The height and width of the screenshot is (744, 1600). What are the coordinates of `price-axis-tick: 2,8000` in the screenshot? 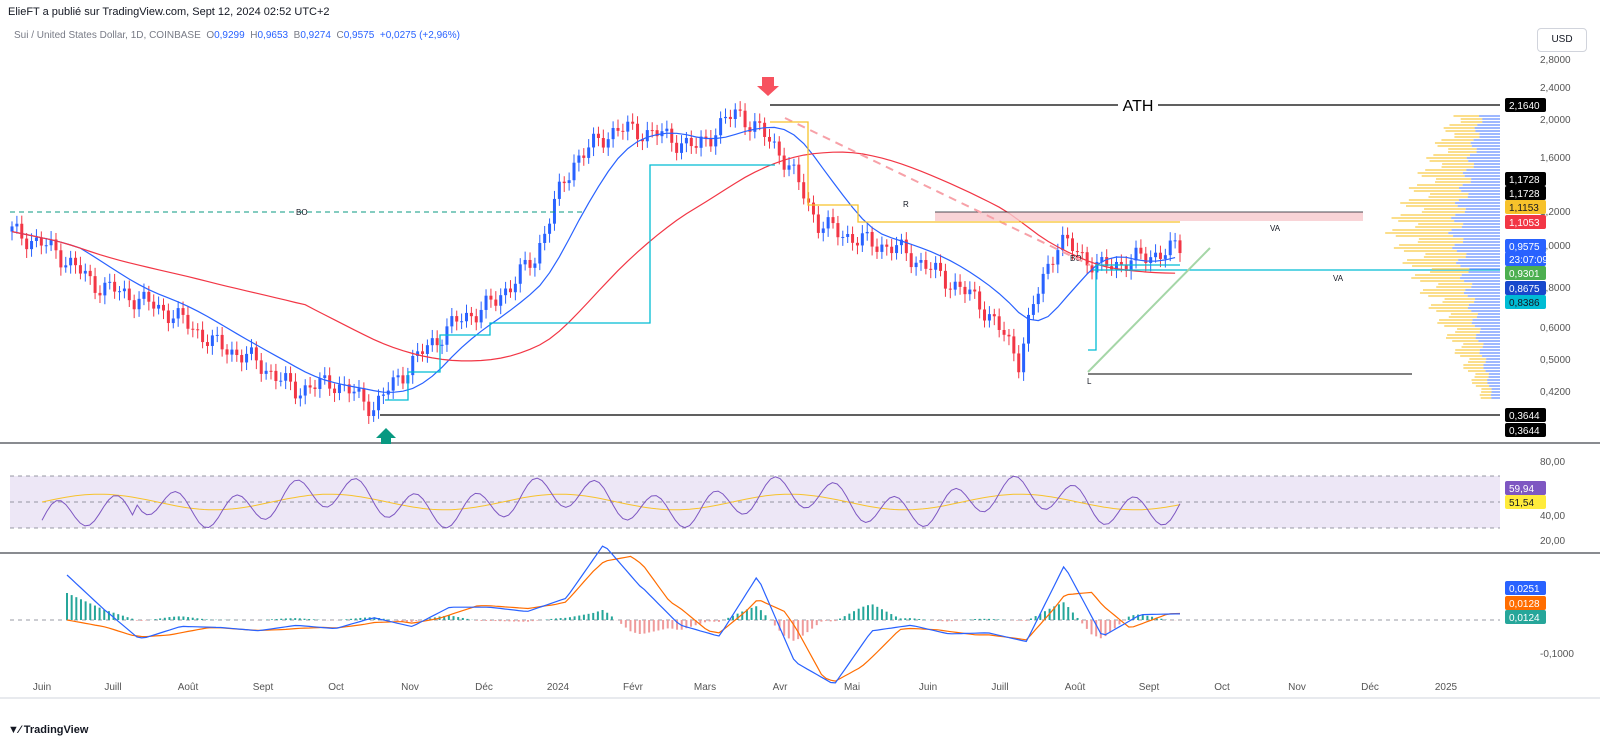 It's located at (1555, 60).